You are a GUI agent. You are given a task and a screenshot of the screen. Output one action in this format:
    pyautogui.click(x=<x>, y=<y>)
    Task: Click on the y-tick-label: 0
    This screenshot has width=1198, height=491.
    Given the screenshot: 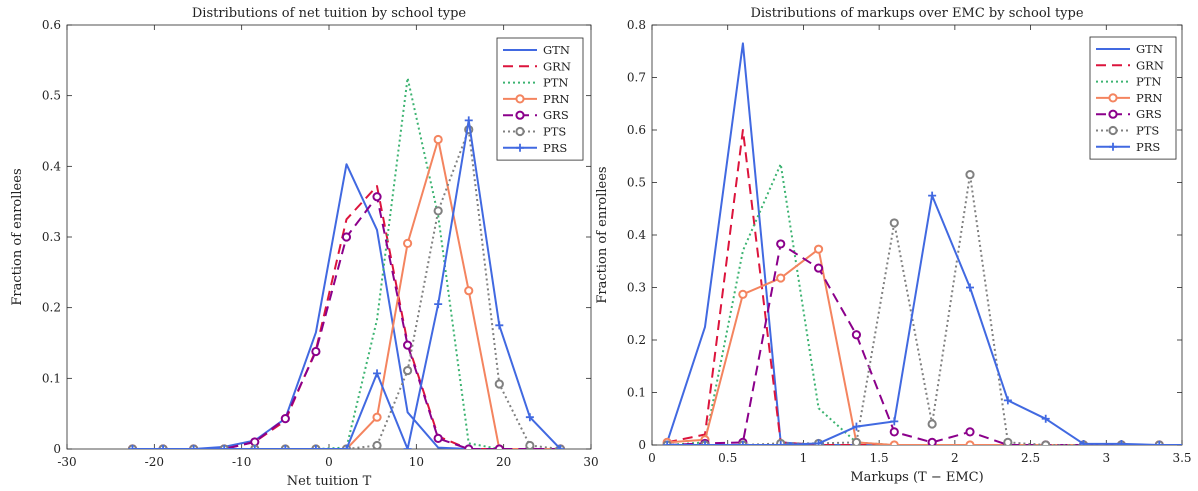 What is the action you would take?
    pyautogui.click(x=642, y=445)
    